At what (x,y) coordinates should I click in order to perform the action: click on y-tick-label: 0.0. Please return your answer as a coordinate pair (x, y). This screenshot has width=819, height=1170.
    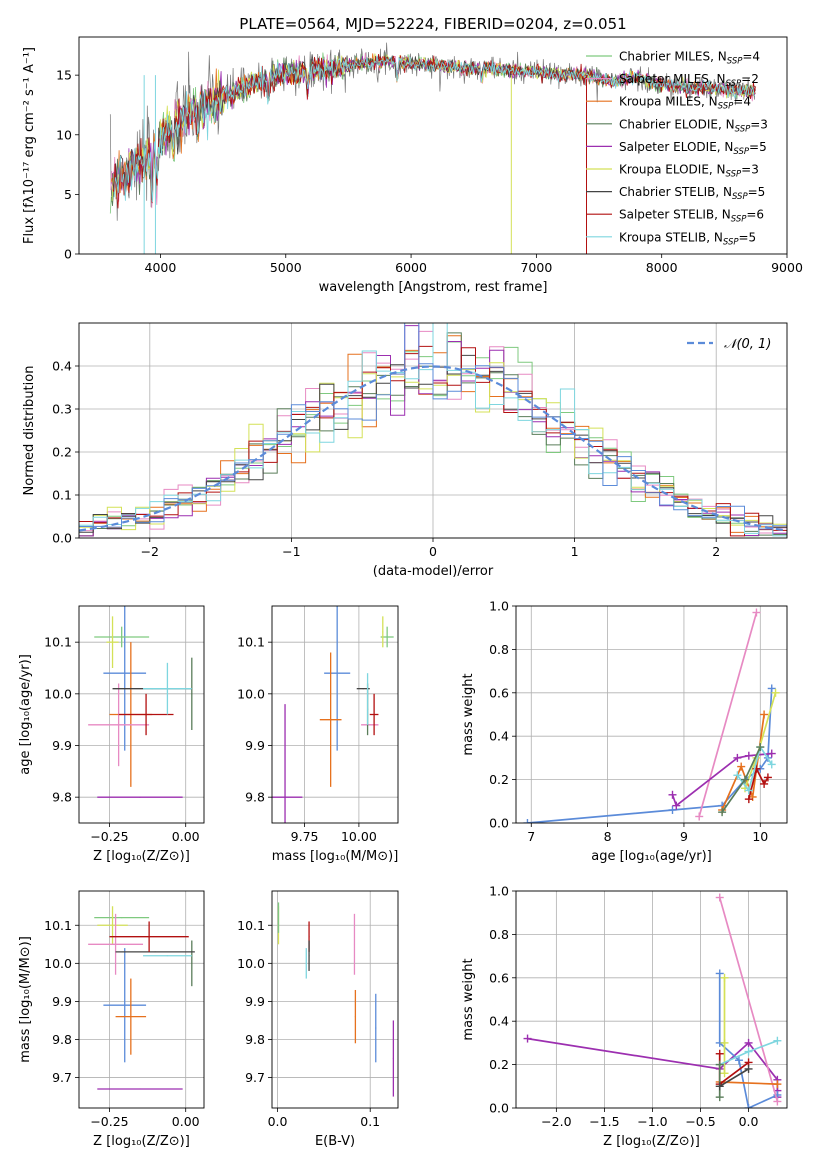
    Looking at the image, I should click on (62, 538).